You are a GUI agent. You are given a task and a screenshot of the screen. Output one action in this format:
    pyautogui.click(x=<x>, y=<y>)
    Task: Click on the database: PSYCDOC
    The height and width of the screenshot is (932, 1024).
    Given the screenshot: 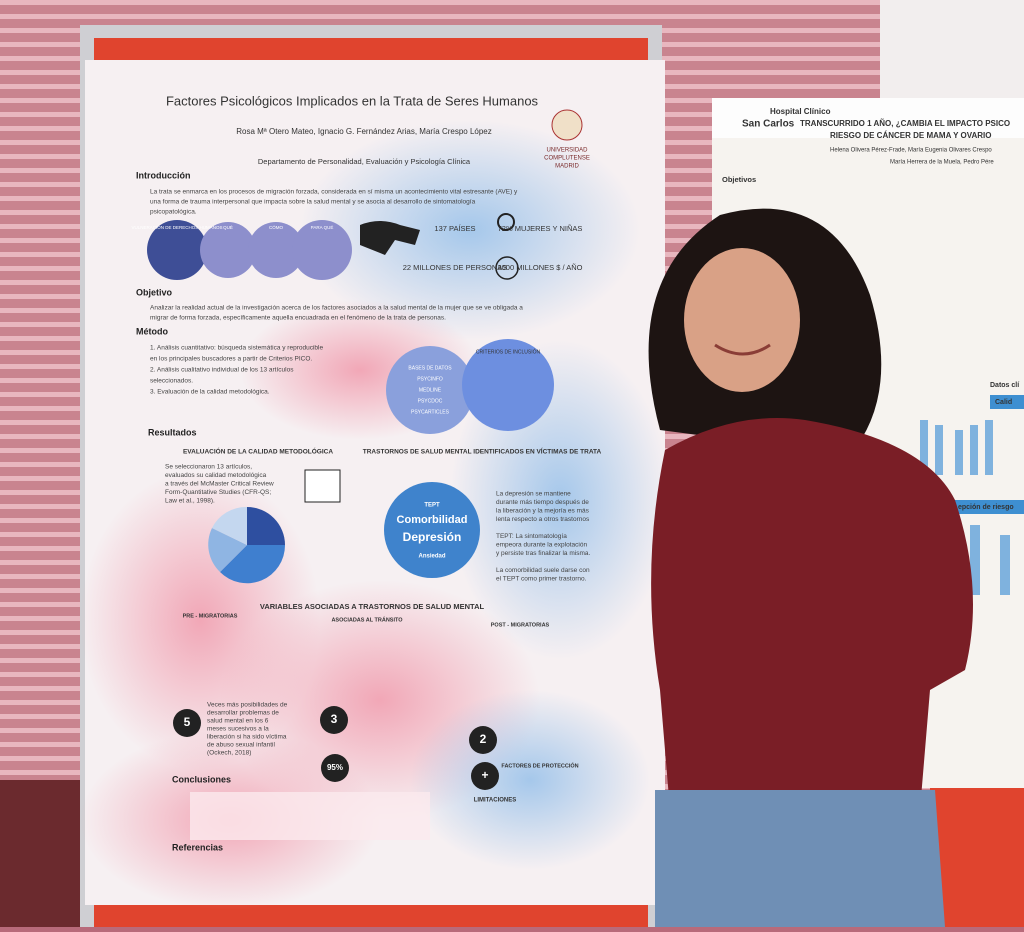 What is the action you would take?
    pyautogui.click(x=430, y=401)
    